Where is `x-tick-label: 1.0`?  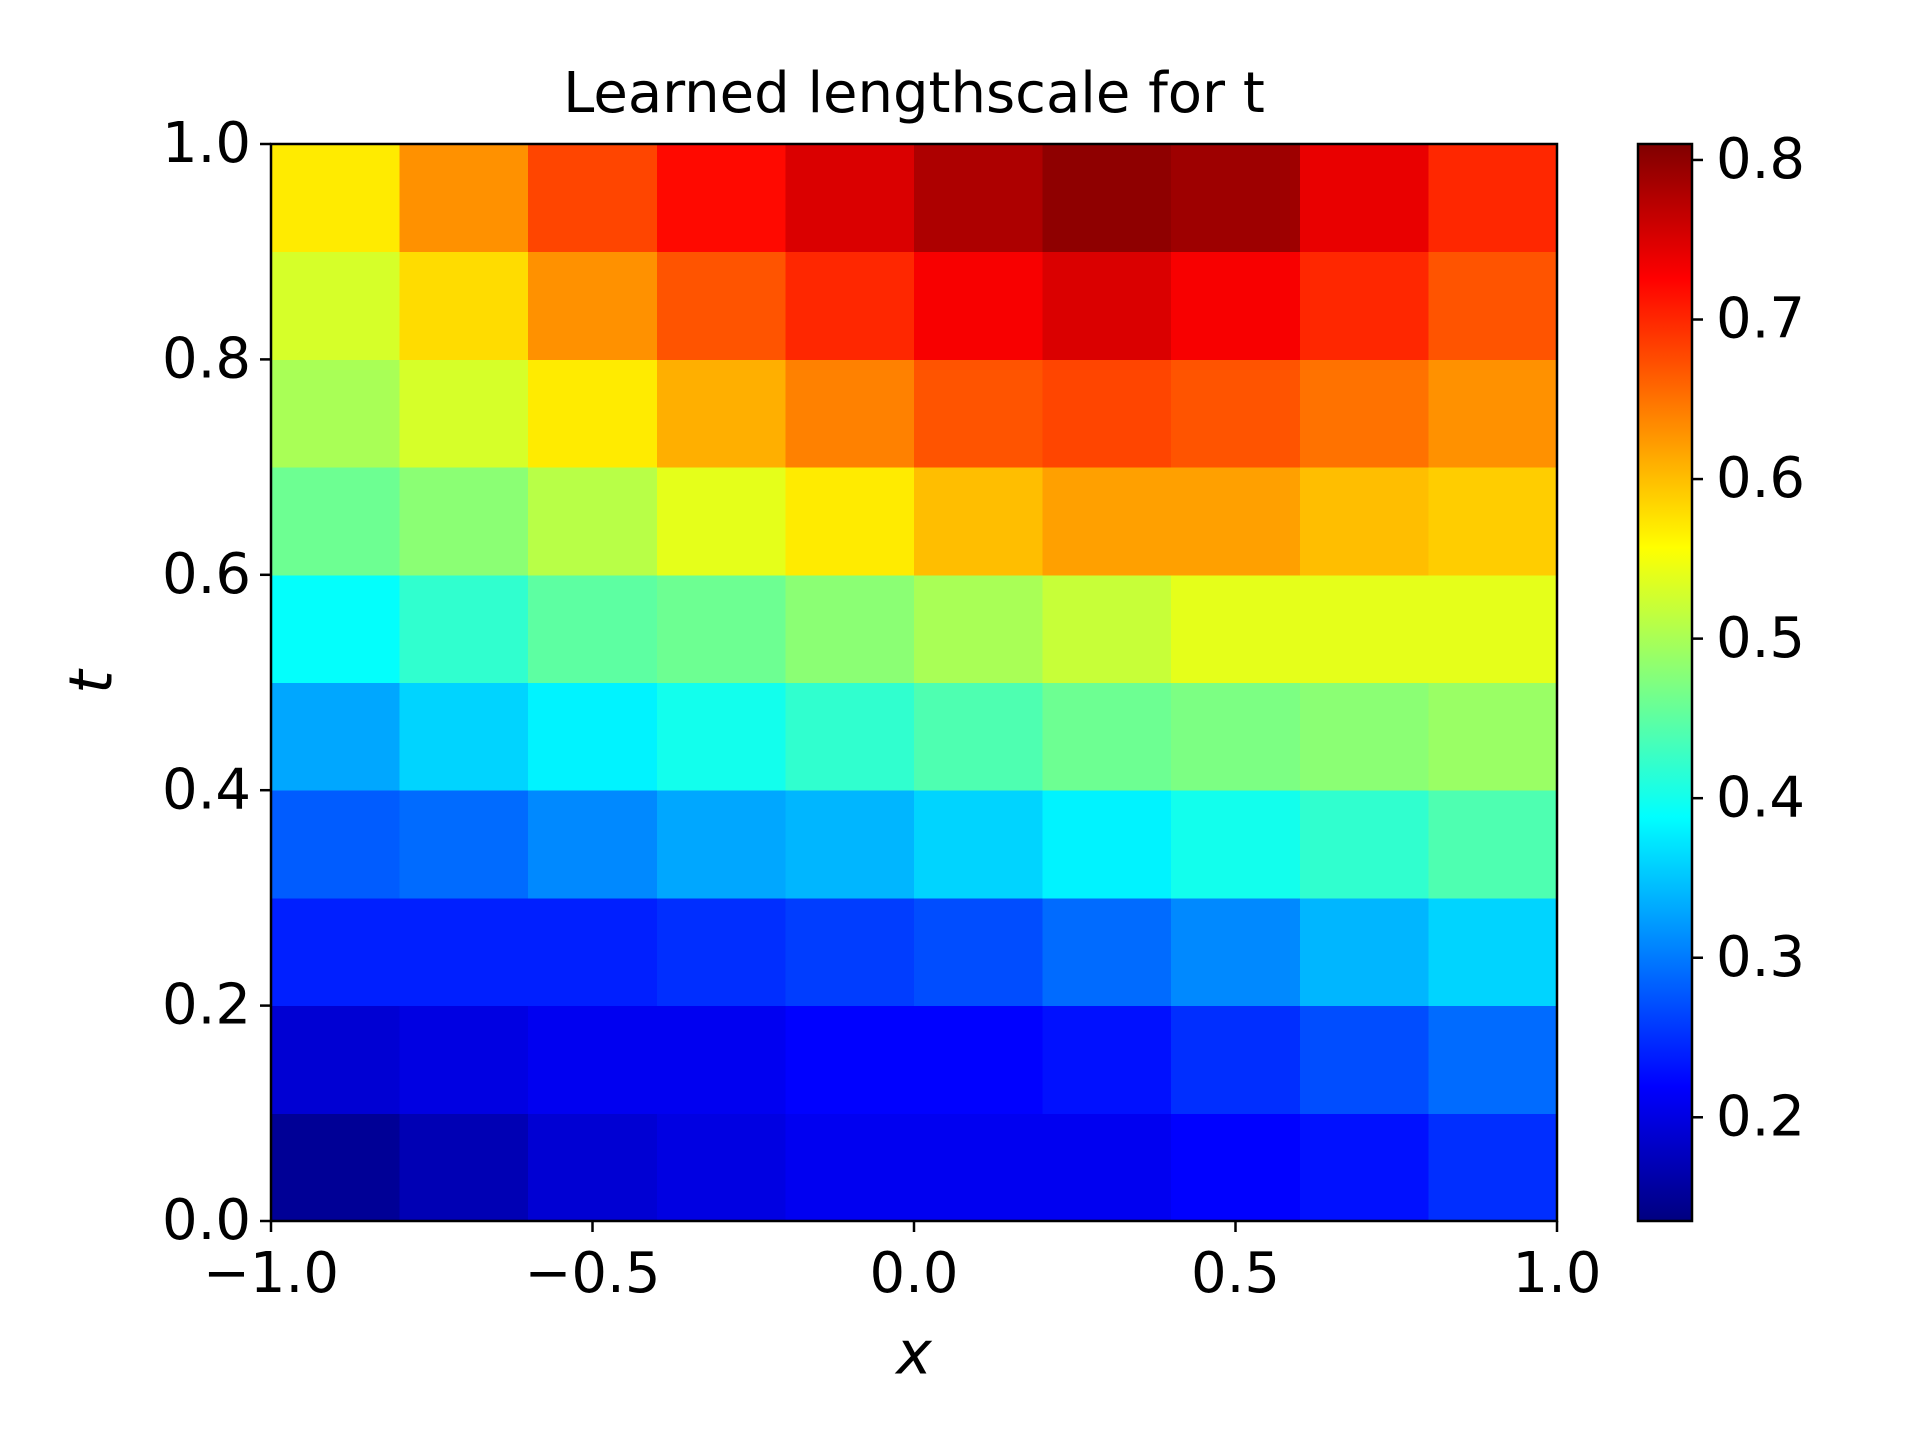
x-tick-label: 1.0 is located at coordinates (1556, 1273).